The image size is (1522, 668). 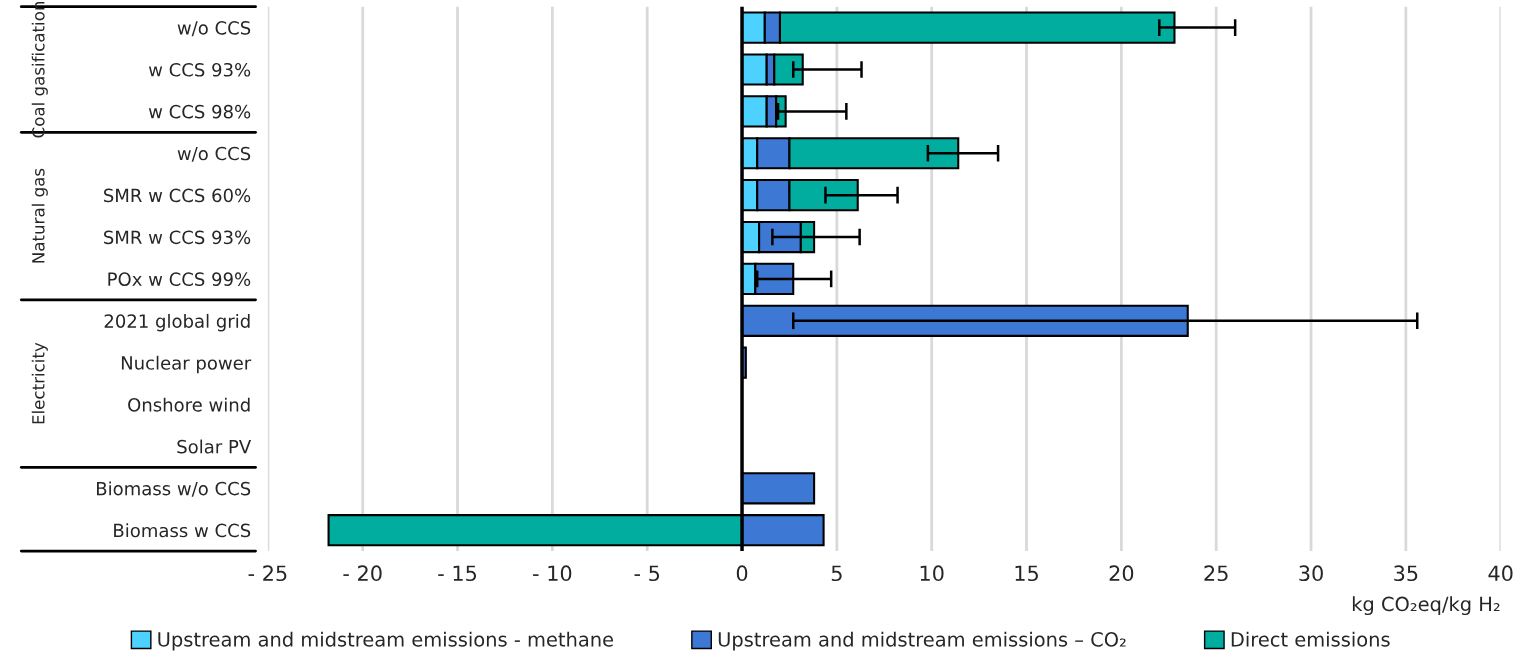 I want to click on y-tick-label: Biomass w CCS, so click(x=182, y=530).